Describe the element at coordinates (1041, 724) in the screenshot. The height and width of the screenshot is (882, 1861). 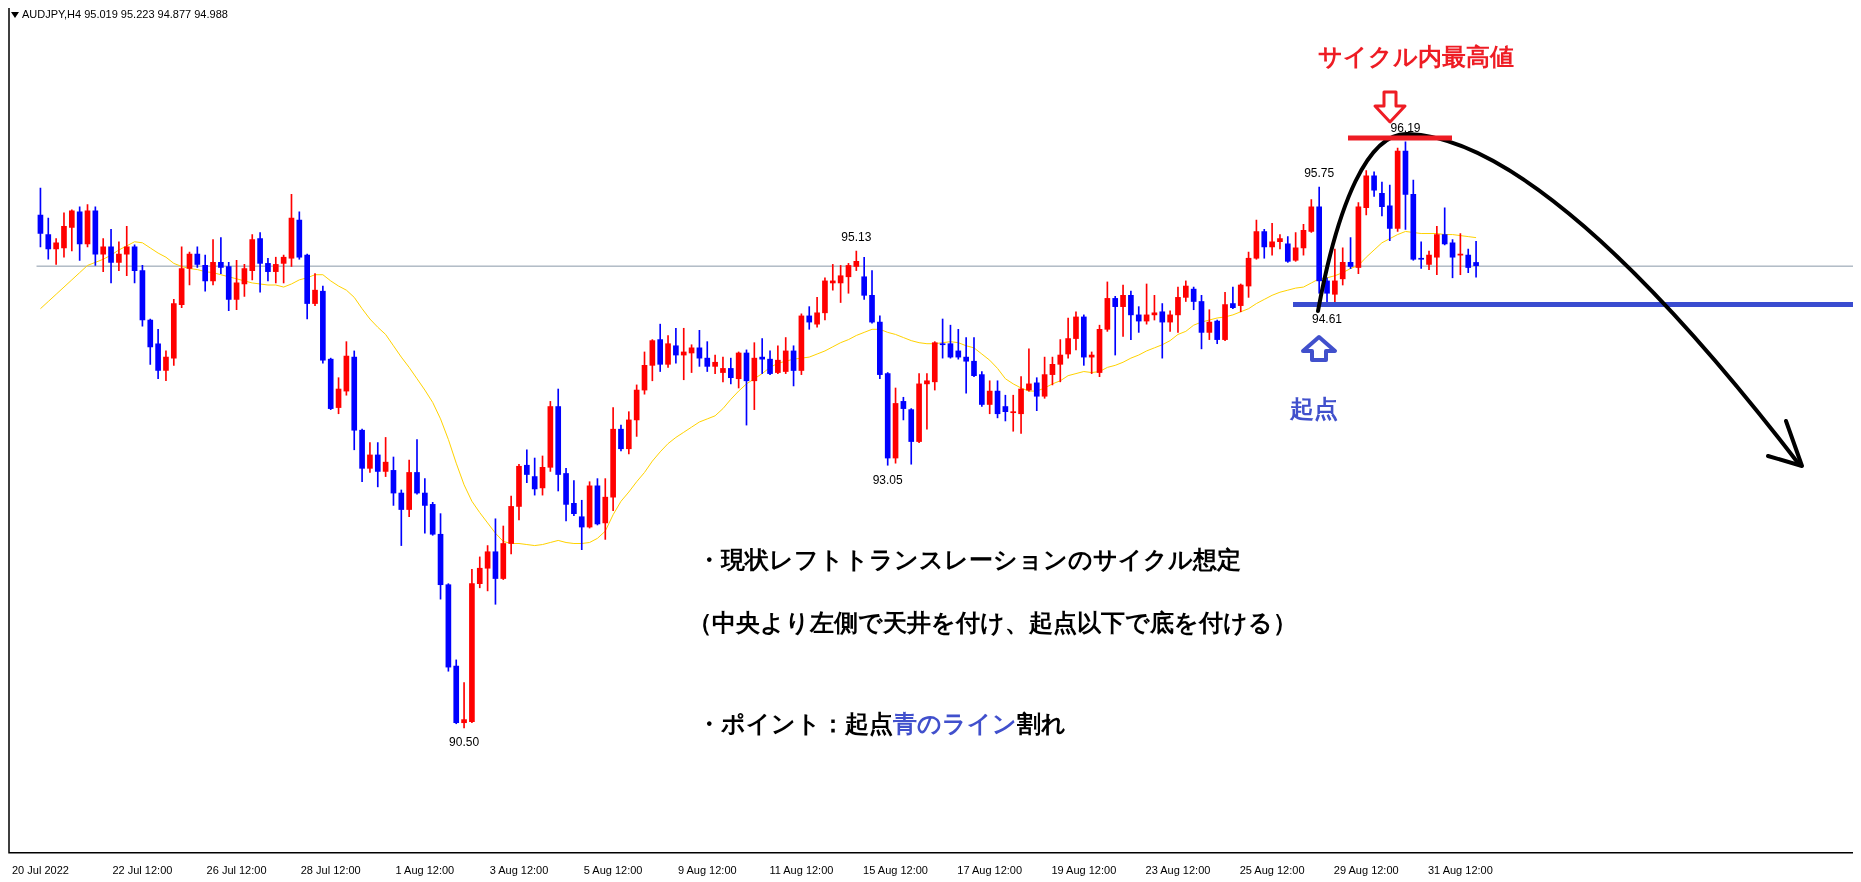
I see `annotation: 割れ` at that location.